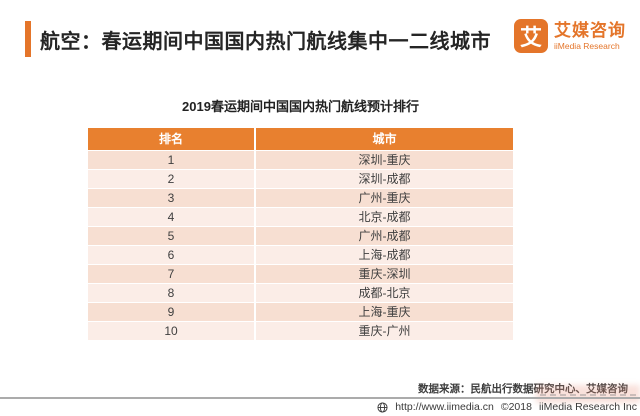 The image size is (640, 416). I want to click on city-cell: 上海-重庆, so click(383, 311).